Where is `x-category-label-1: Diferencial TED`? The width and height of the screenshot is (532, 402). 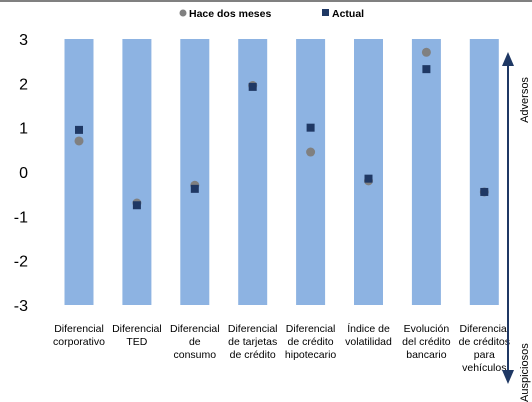
x-category-label-1: Diferencial TED is located at coordinates (137, 335).